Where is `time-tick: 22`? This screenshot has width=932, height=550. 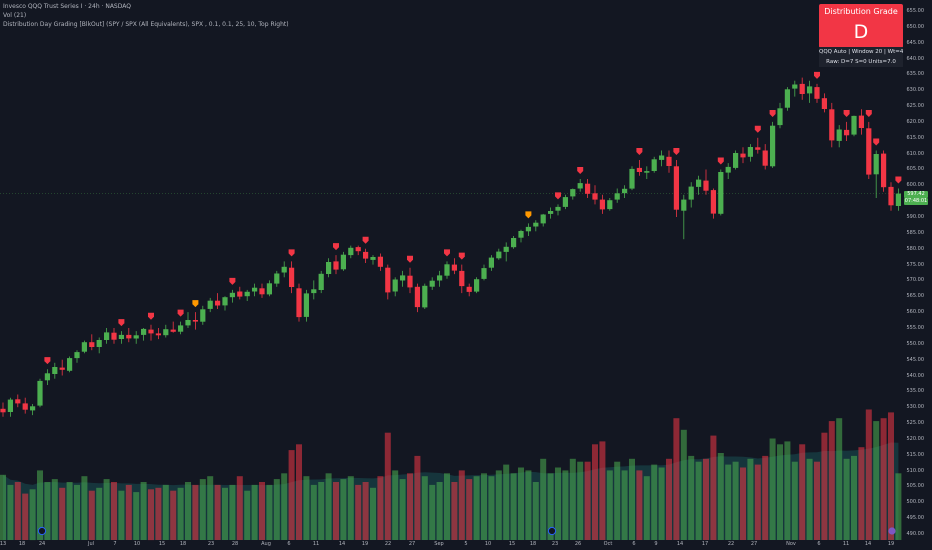
time-tick: 22 is located at coordinates (731, 544).